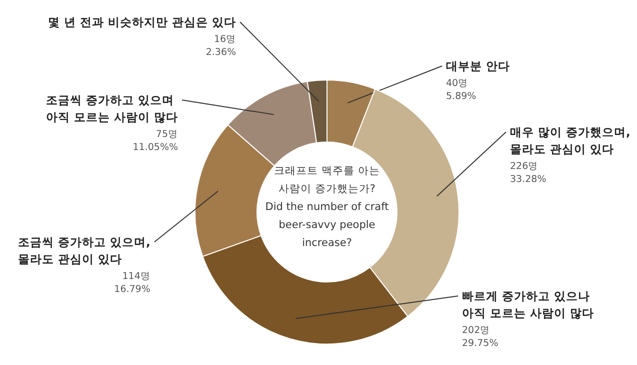  Describe the element at coordinates (327, 207) in the screenshot. I see `title: 크래프트 맥주를 아는 사람이 증가했는가? Did the number of craft beer-savvy people increase?` at that location.